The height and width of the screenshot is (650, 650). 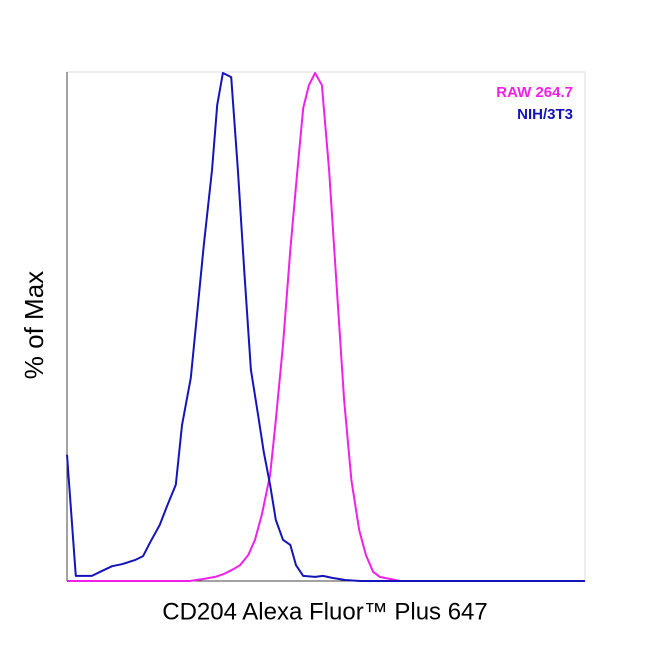 What do you see at coordinates (534, 92) in the screenshot?
I see `legend-entry: RAW 264.7` at bounding box center [534, 92].